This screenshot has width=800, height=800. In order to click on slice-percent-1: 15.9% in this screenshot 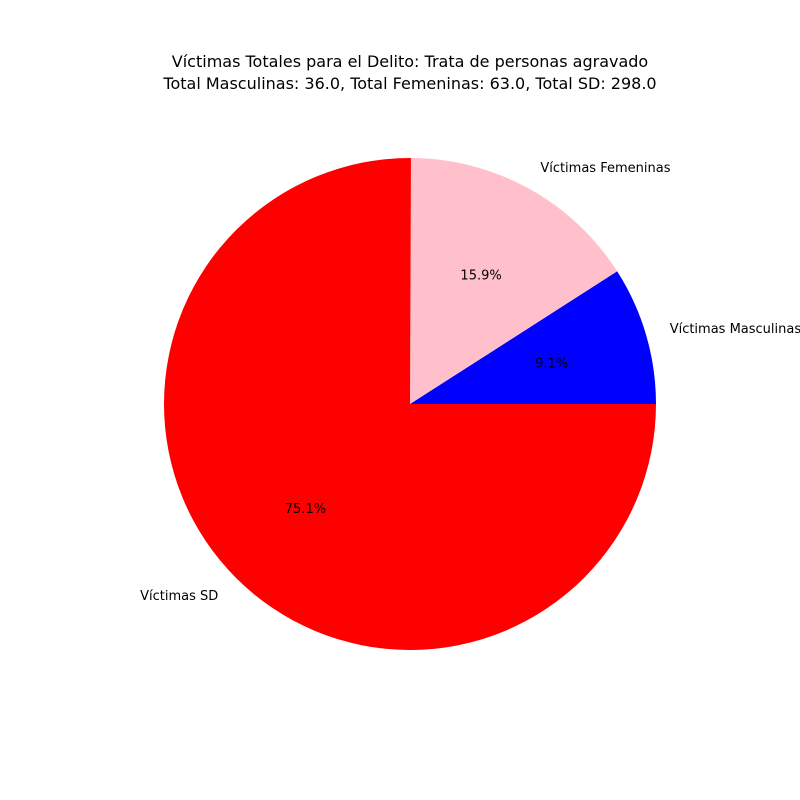, I will do `click(480, 276)`.